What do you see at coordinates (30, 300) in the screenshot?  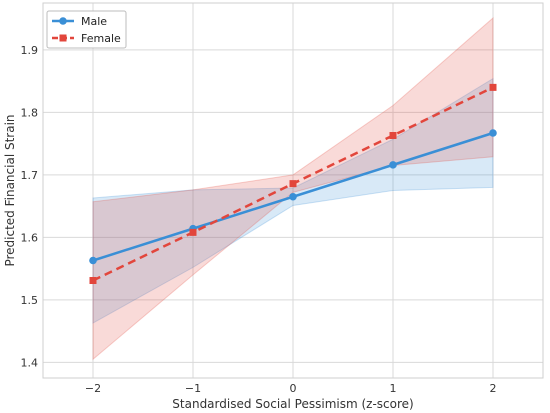 I see `y-tick-label: 1.5` at bounding box center [30, 300].